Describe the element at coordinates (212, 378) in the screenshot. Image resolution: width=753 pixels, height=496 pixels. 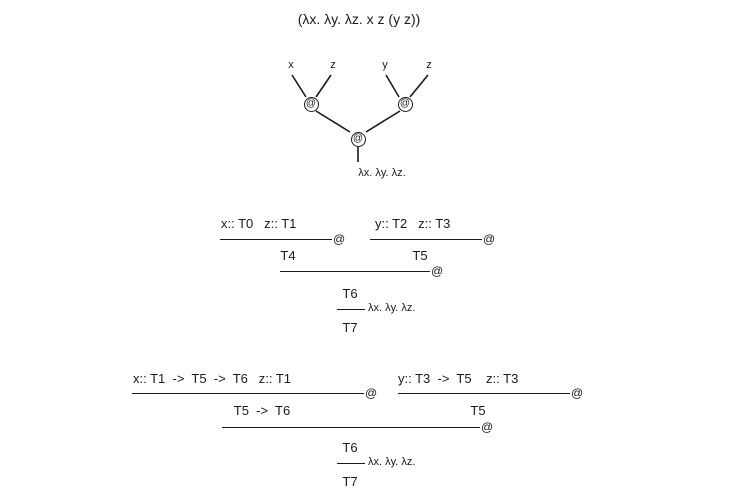
I see `premises-left: x:: T1 -> T5 -> T6 z:: T1` at that location.